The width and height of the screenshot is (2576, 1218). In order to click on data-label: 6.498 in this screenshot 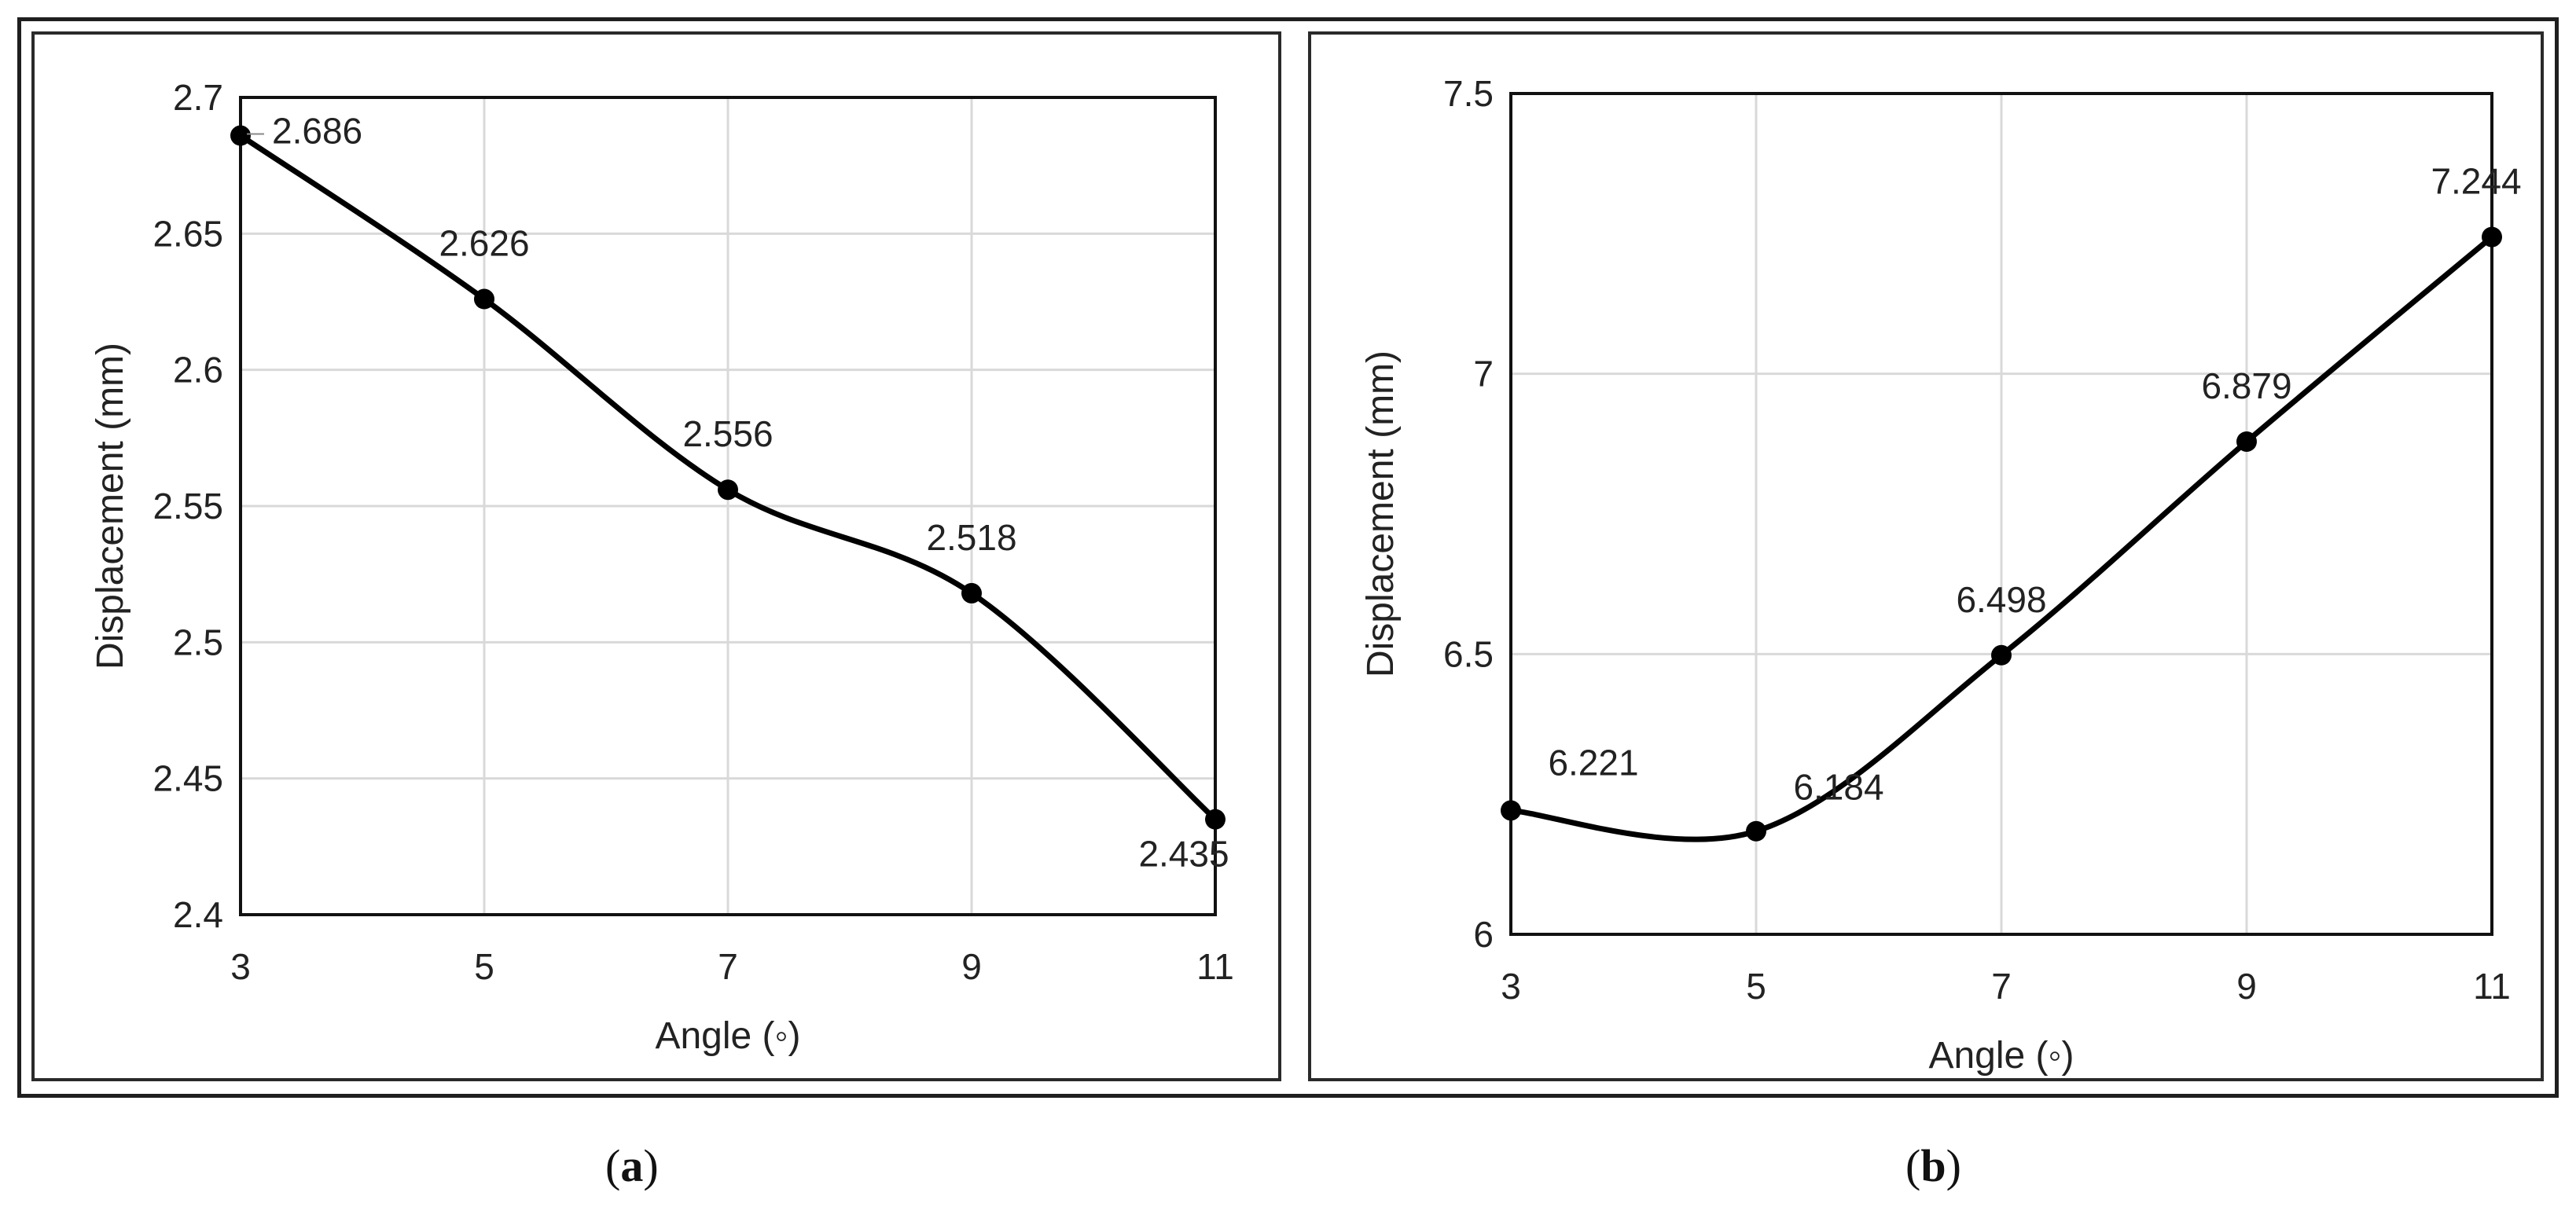, I will do `click(2001, 599)`.